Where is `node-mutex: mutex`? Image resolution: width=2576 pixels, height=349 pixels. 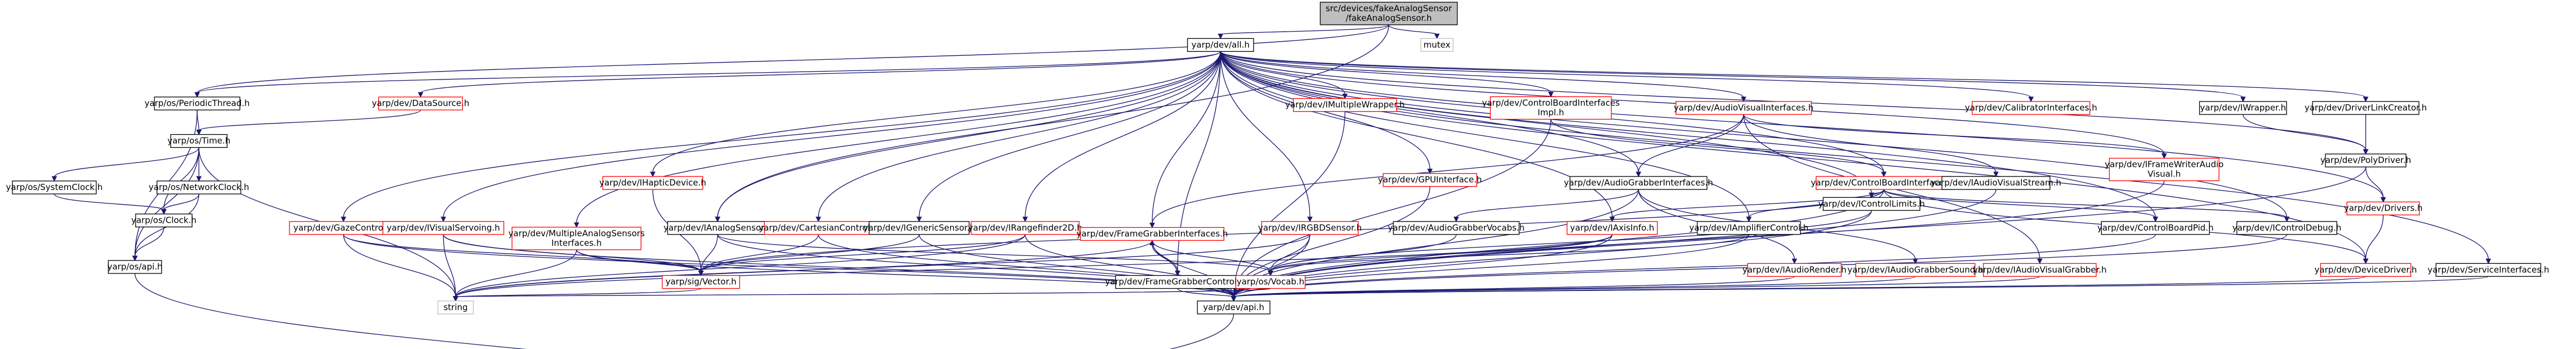 node-mutex: mutex is located at coordinates (1437, 44).